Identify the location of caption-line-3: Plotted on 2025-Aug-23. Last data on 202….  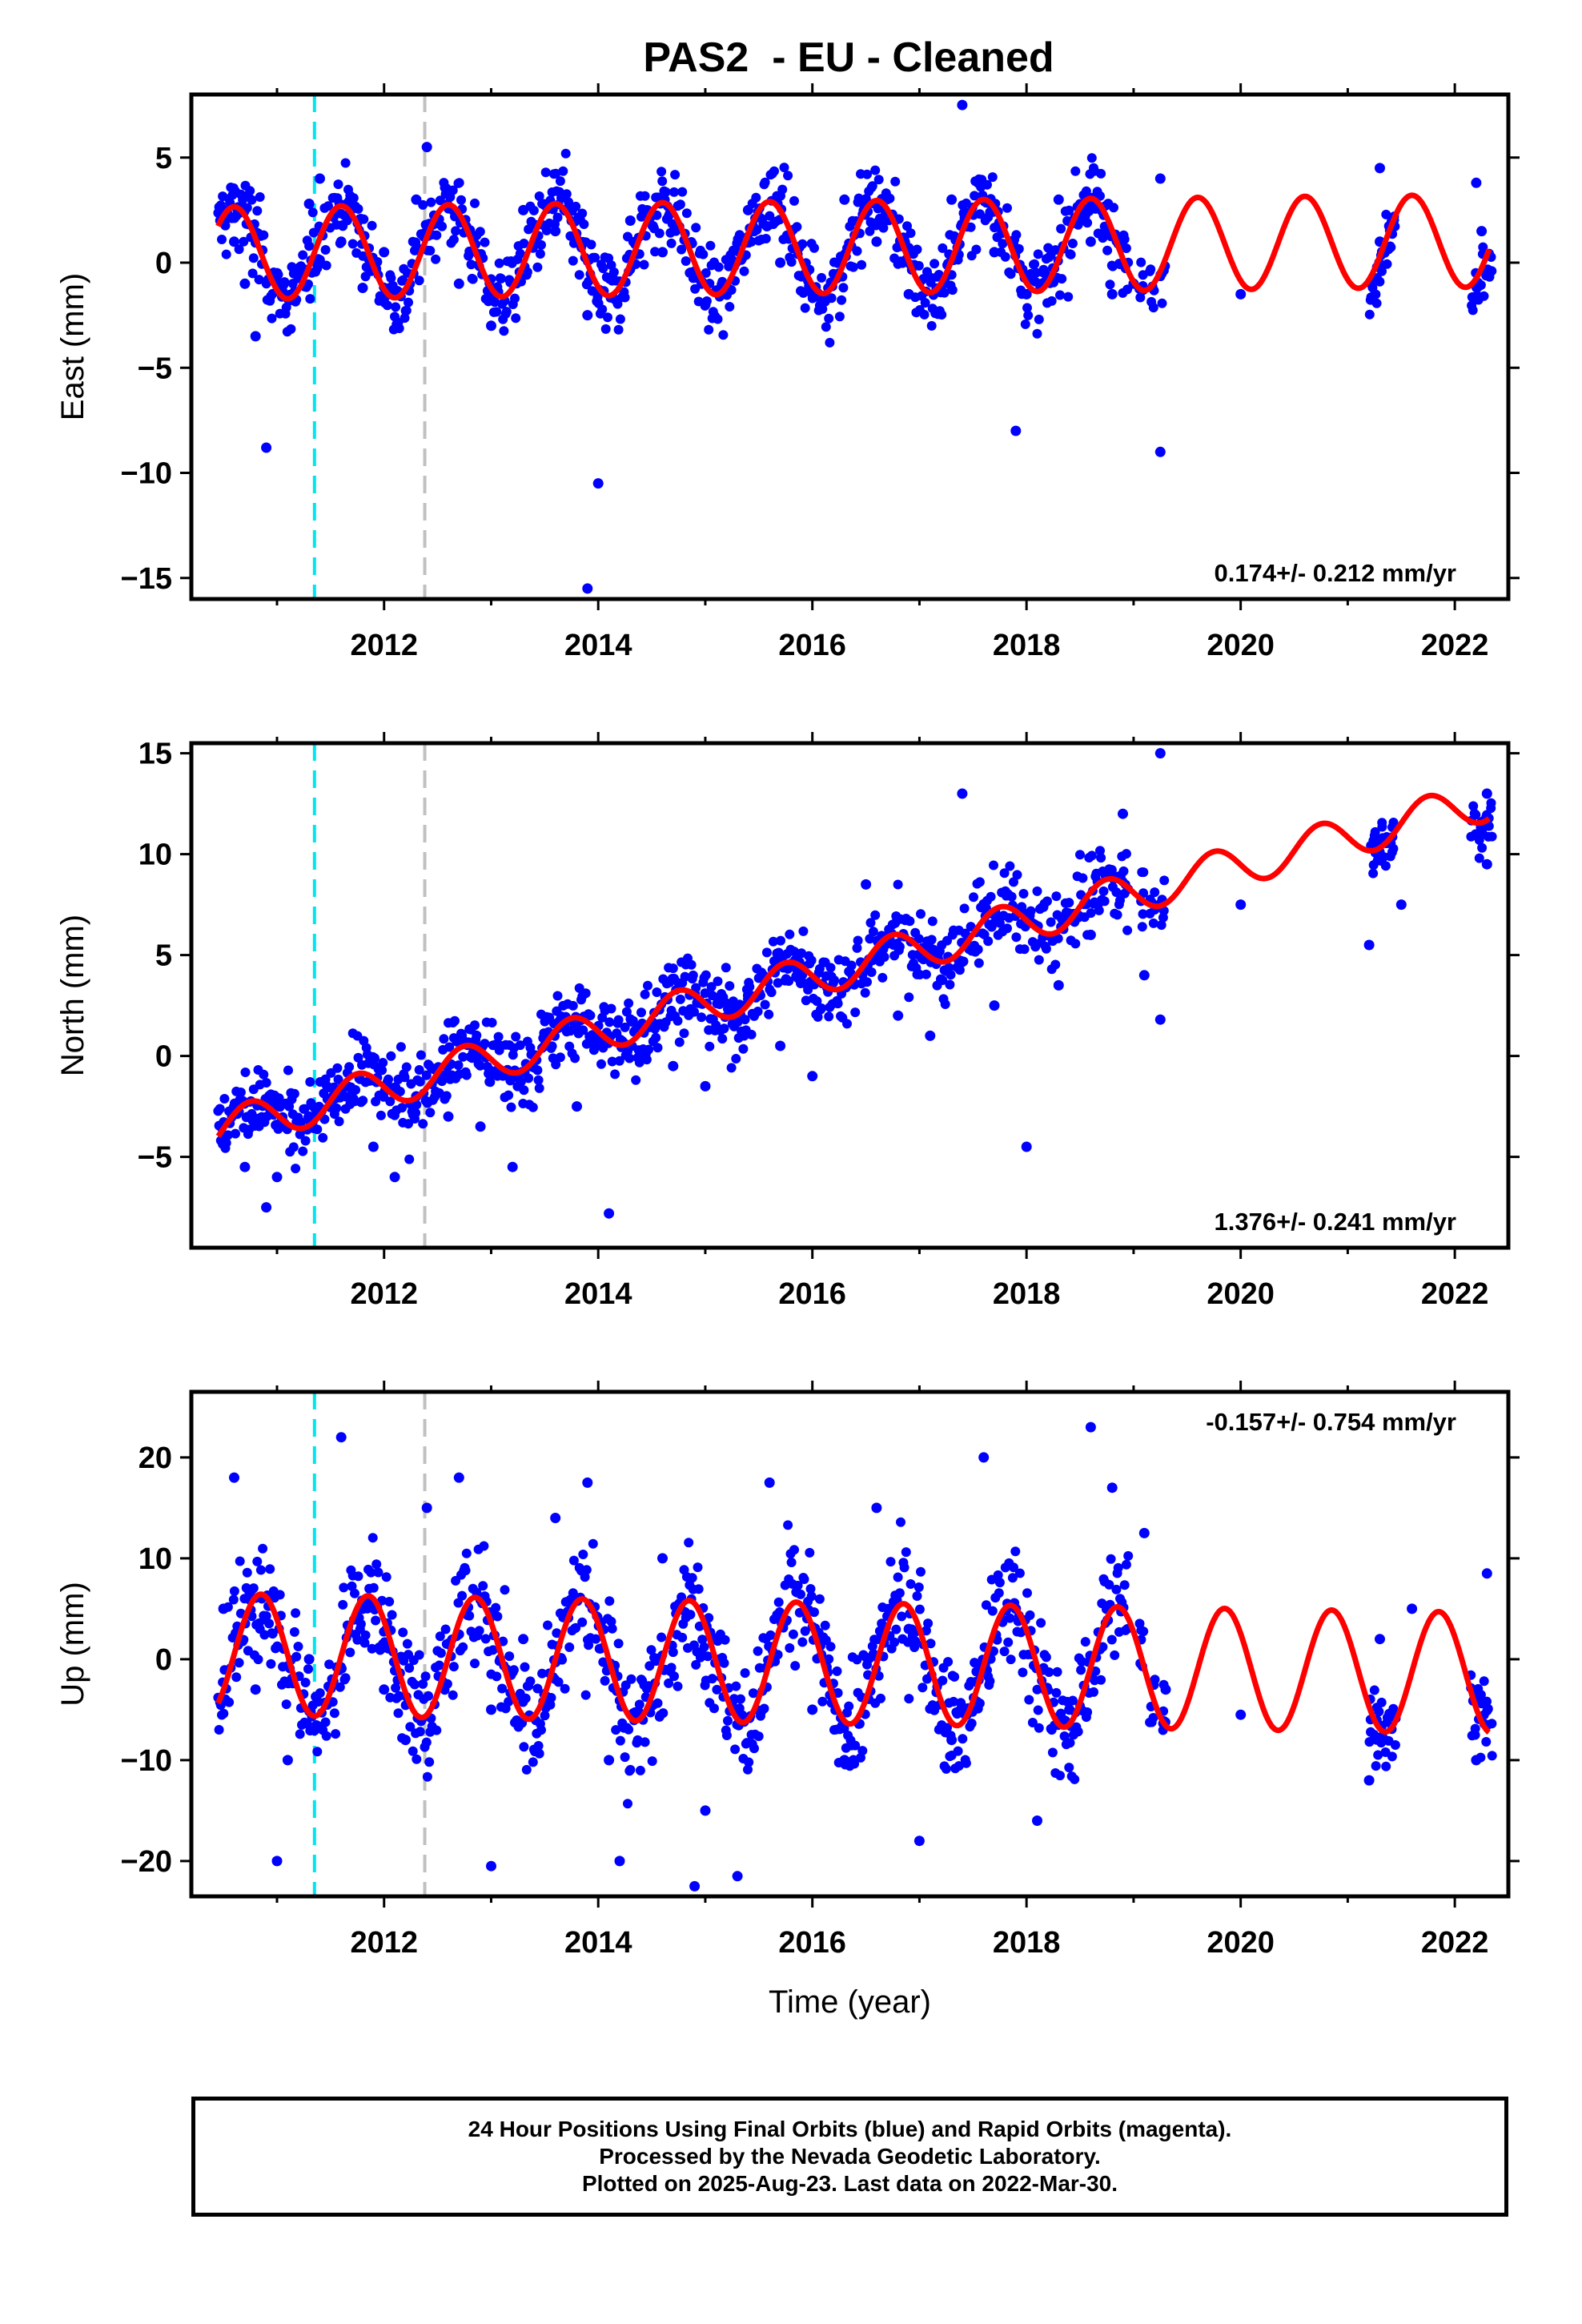
(849, 2183).